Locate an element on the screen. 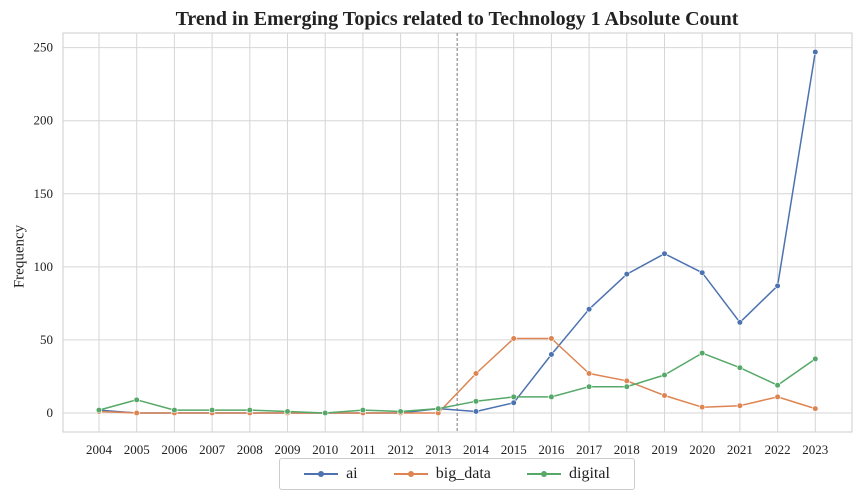 Image resolution: width=864 pixels, height=504 pixels. x-tick-label: 2009 is located at coordinates (288, 449).